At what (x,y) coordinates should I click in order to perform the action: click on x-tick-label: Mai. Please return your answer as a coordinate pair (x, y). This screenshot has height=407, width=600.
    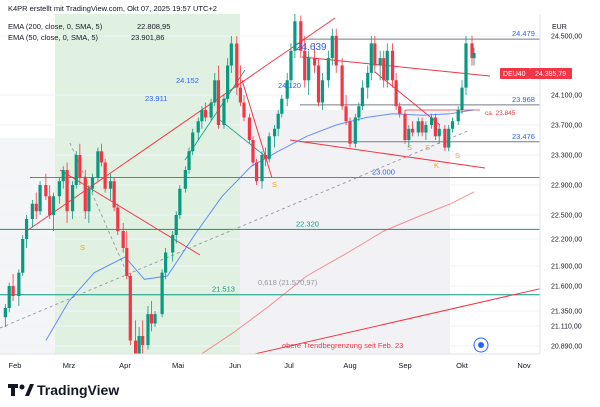
    Looking at the image, I should click on (178, 365).